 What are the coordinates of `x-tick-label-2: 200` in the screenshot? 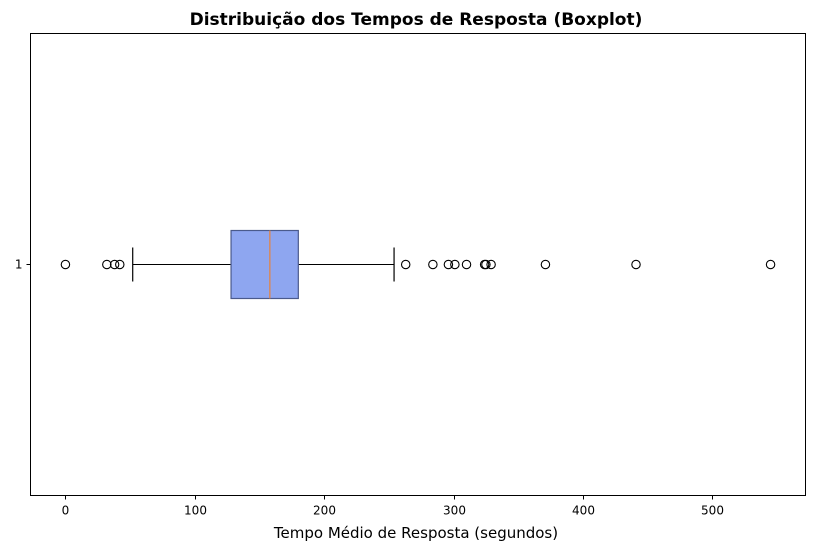 It's located at (324, 511).